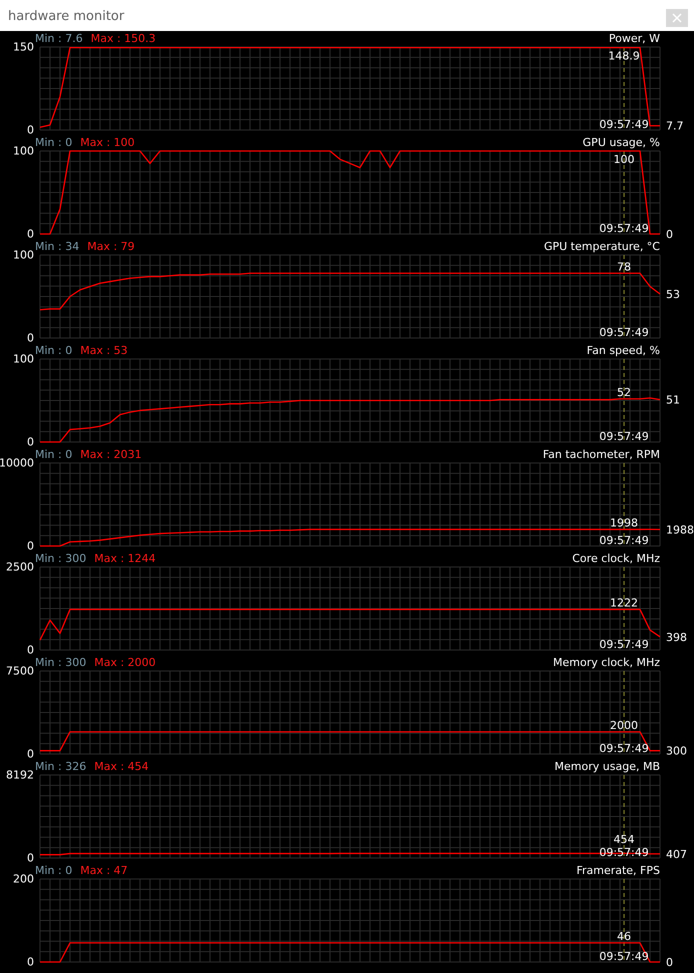 The image size is (694, 973). I want to click on text: Min : 7.6, so click(59, 38).